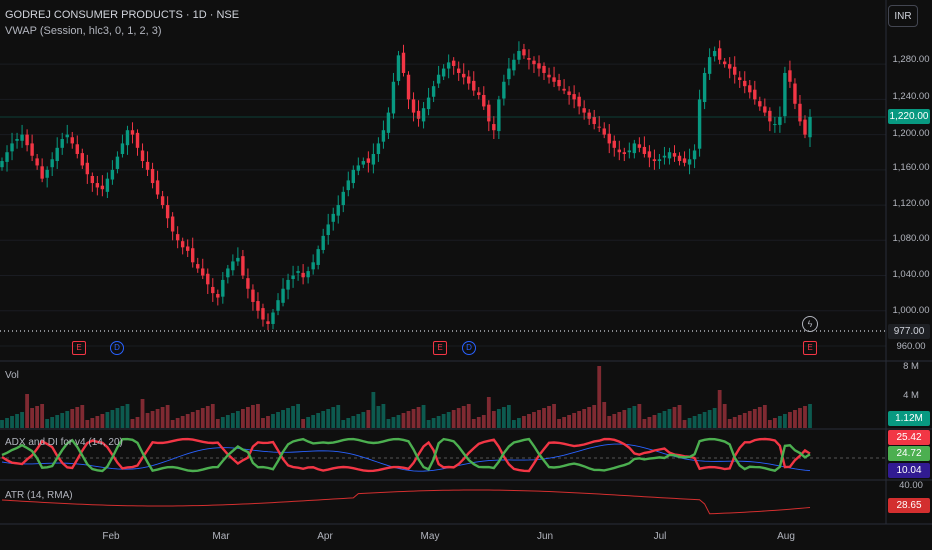 This screenshot has height=550, width=932. I want to click on atr-line, so click(406, 502).